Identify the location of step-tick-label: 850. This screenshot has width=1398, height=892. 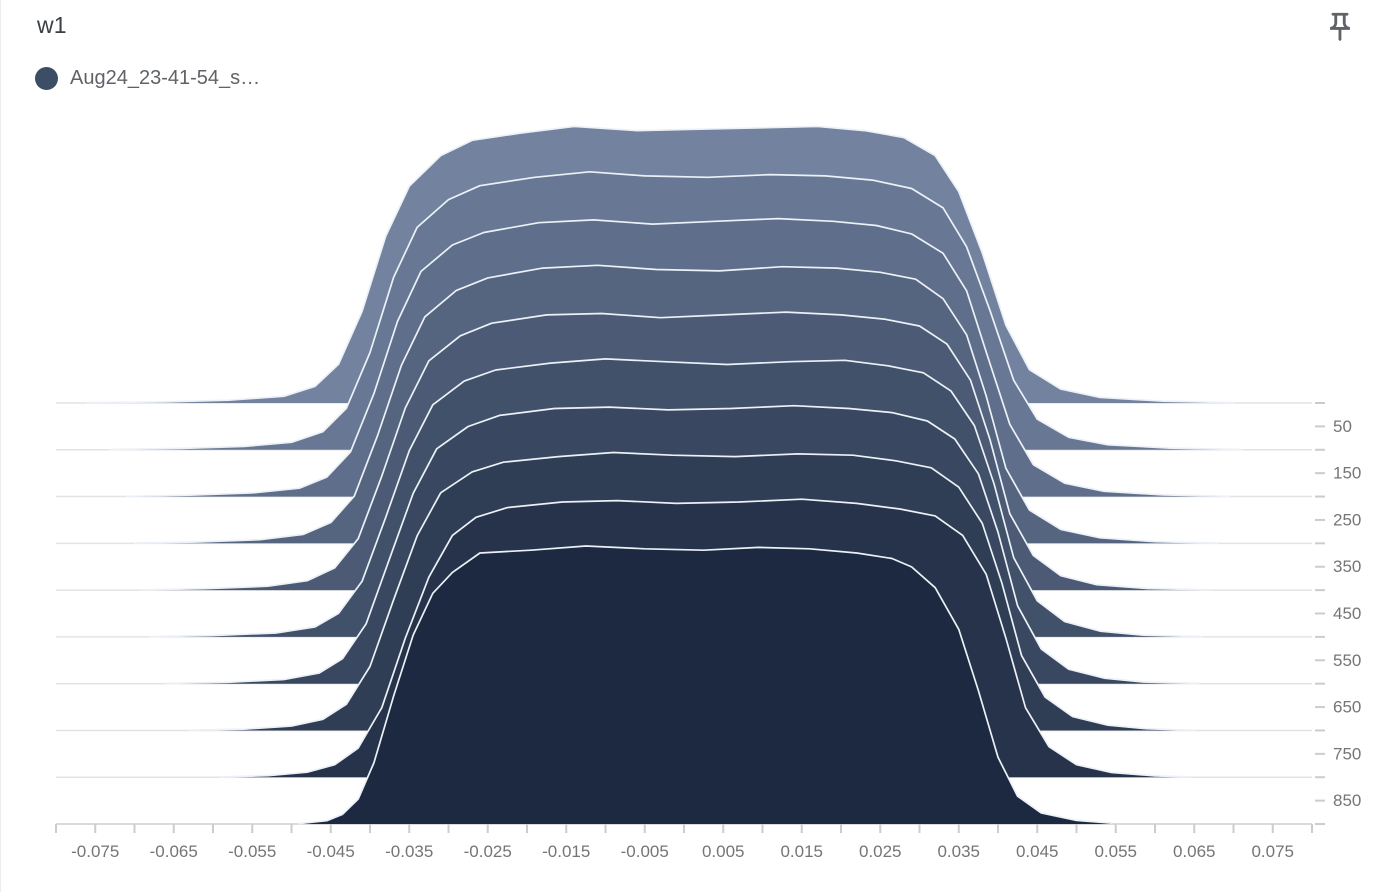
(1347, 800).